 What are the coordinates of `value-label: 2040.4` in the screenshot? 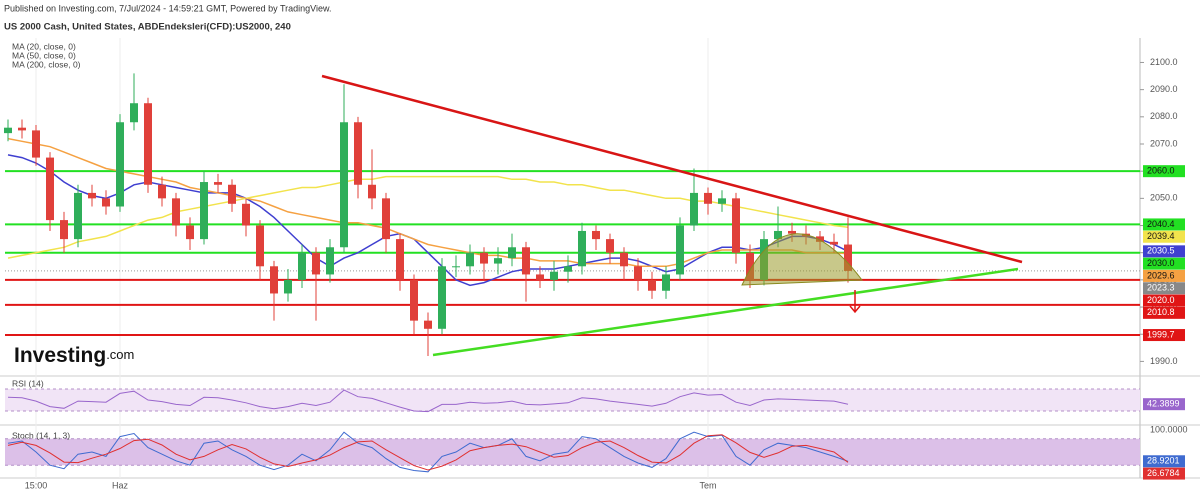 It's located at (1161, 224).